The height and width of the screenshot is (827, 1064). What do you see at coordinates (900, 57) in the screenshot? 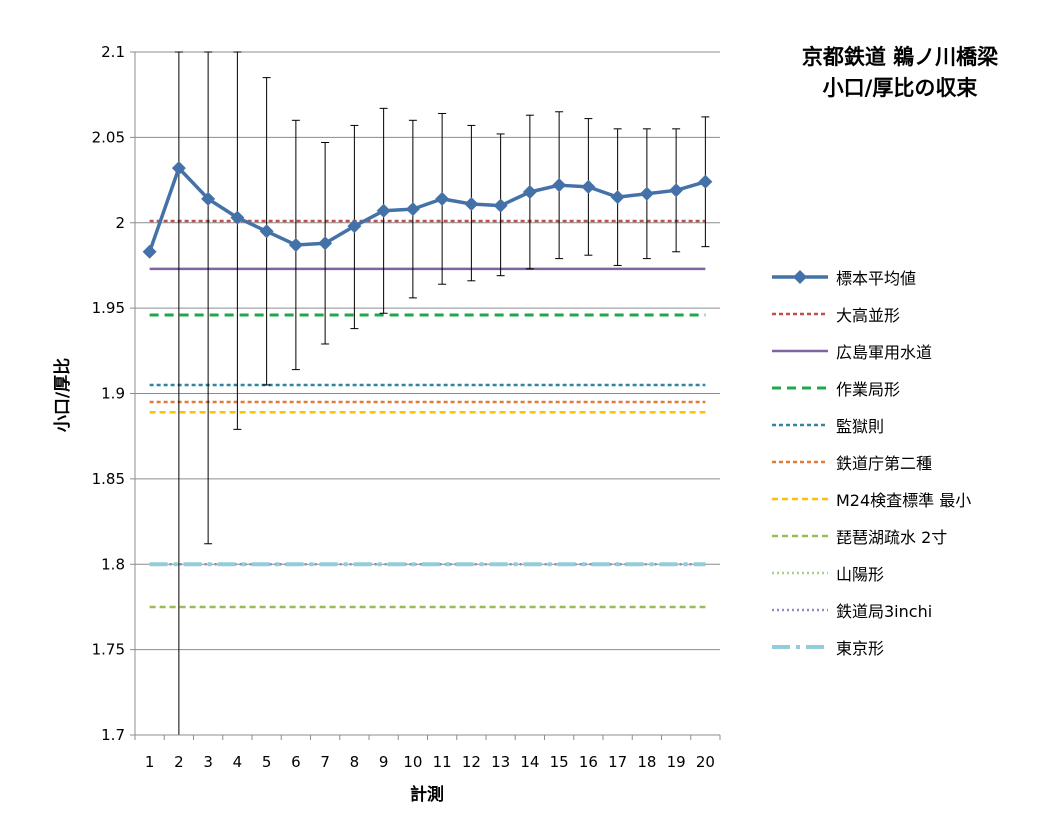
I see `chart-title-line-1: 京都鉄道 鵜ノ川橋梁` at bounding box center [900, 57].